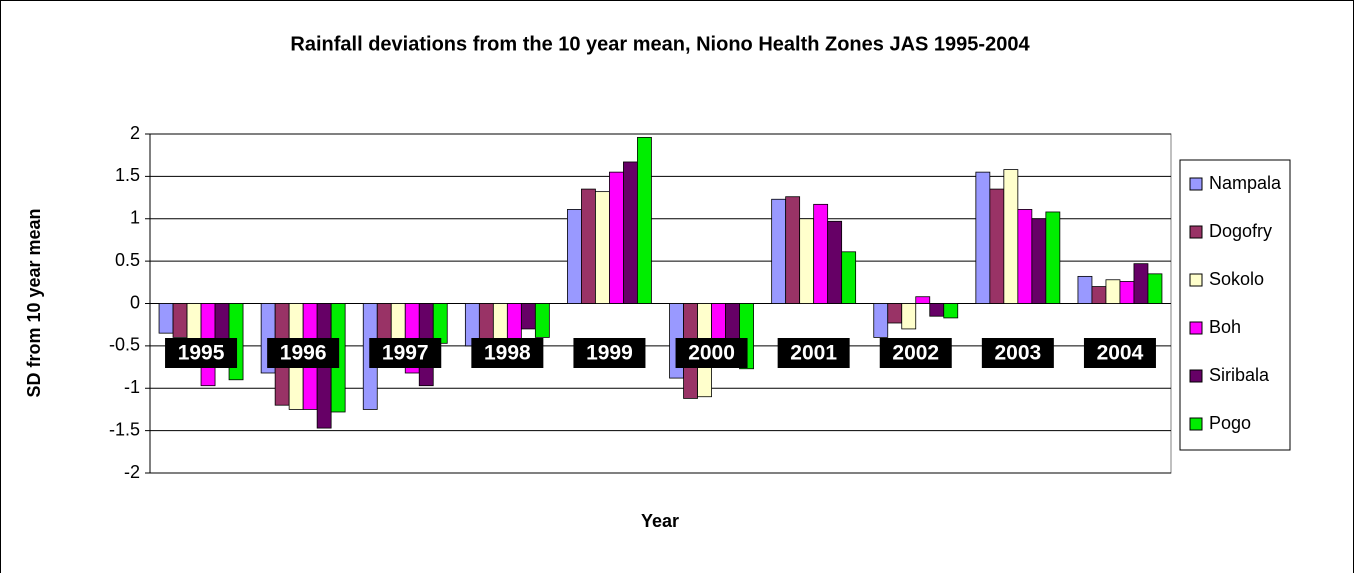 The image size is (1355, 578). I want to click on legend-label: Dogofry, so click(1240, 231).